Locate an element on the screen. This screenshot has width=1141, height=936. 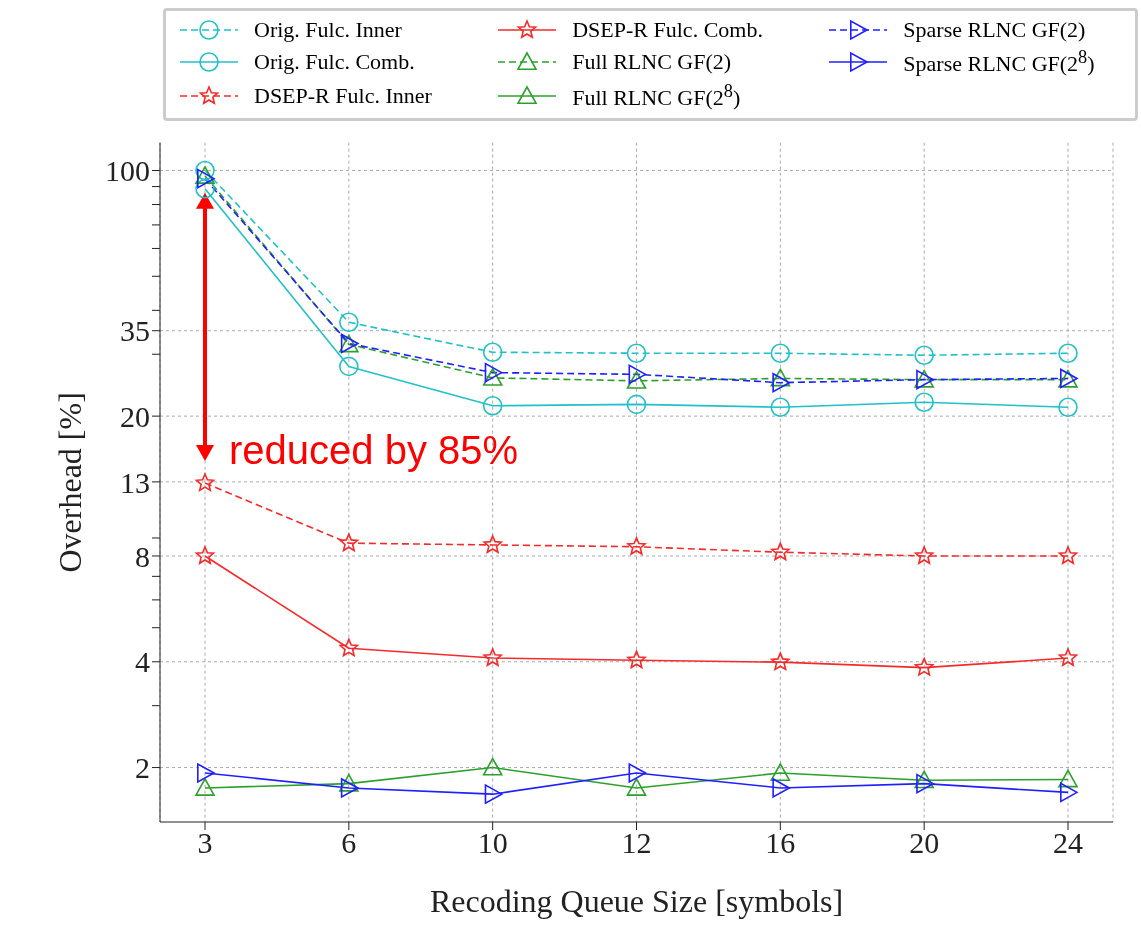
legend-label: Sparse RLNC GF(2) is located at coordinates (994, 30).